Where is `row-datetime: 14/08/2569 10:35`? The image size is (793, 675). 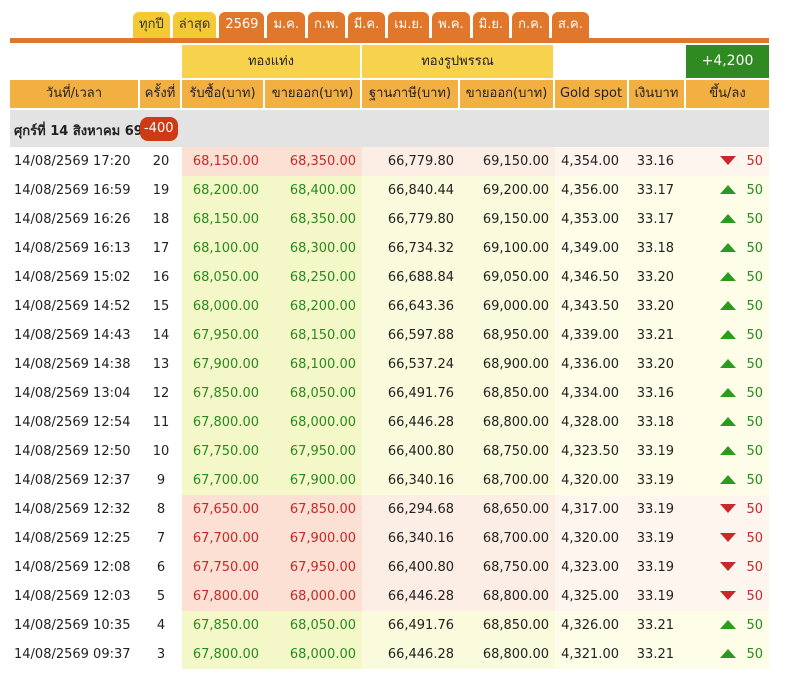 row-datetime: 14/08/2569 10:35 is located at coordinates (72, 625).